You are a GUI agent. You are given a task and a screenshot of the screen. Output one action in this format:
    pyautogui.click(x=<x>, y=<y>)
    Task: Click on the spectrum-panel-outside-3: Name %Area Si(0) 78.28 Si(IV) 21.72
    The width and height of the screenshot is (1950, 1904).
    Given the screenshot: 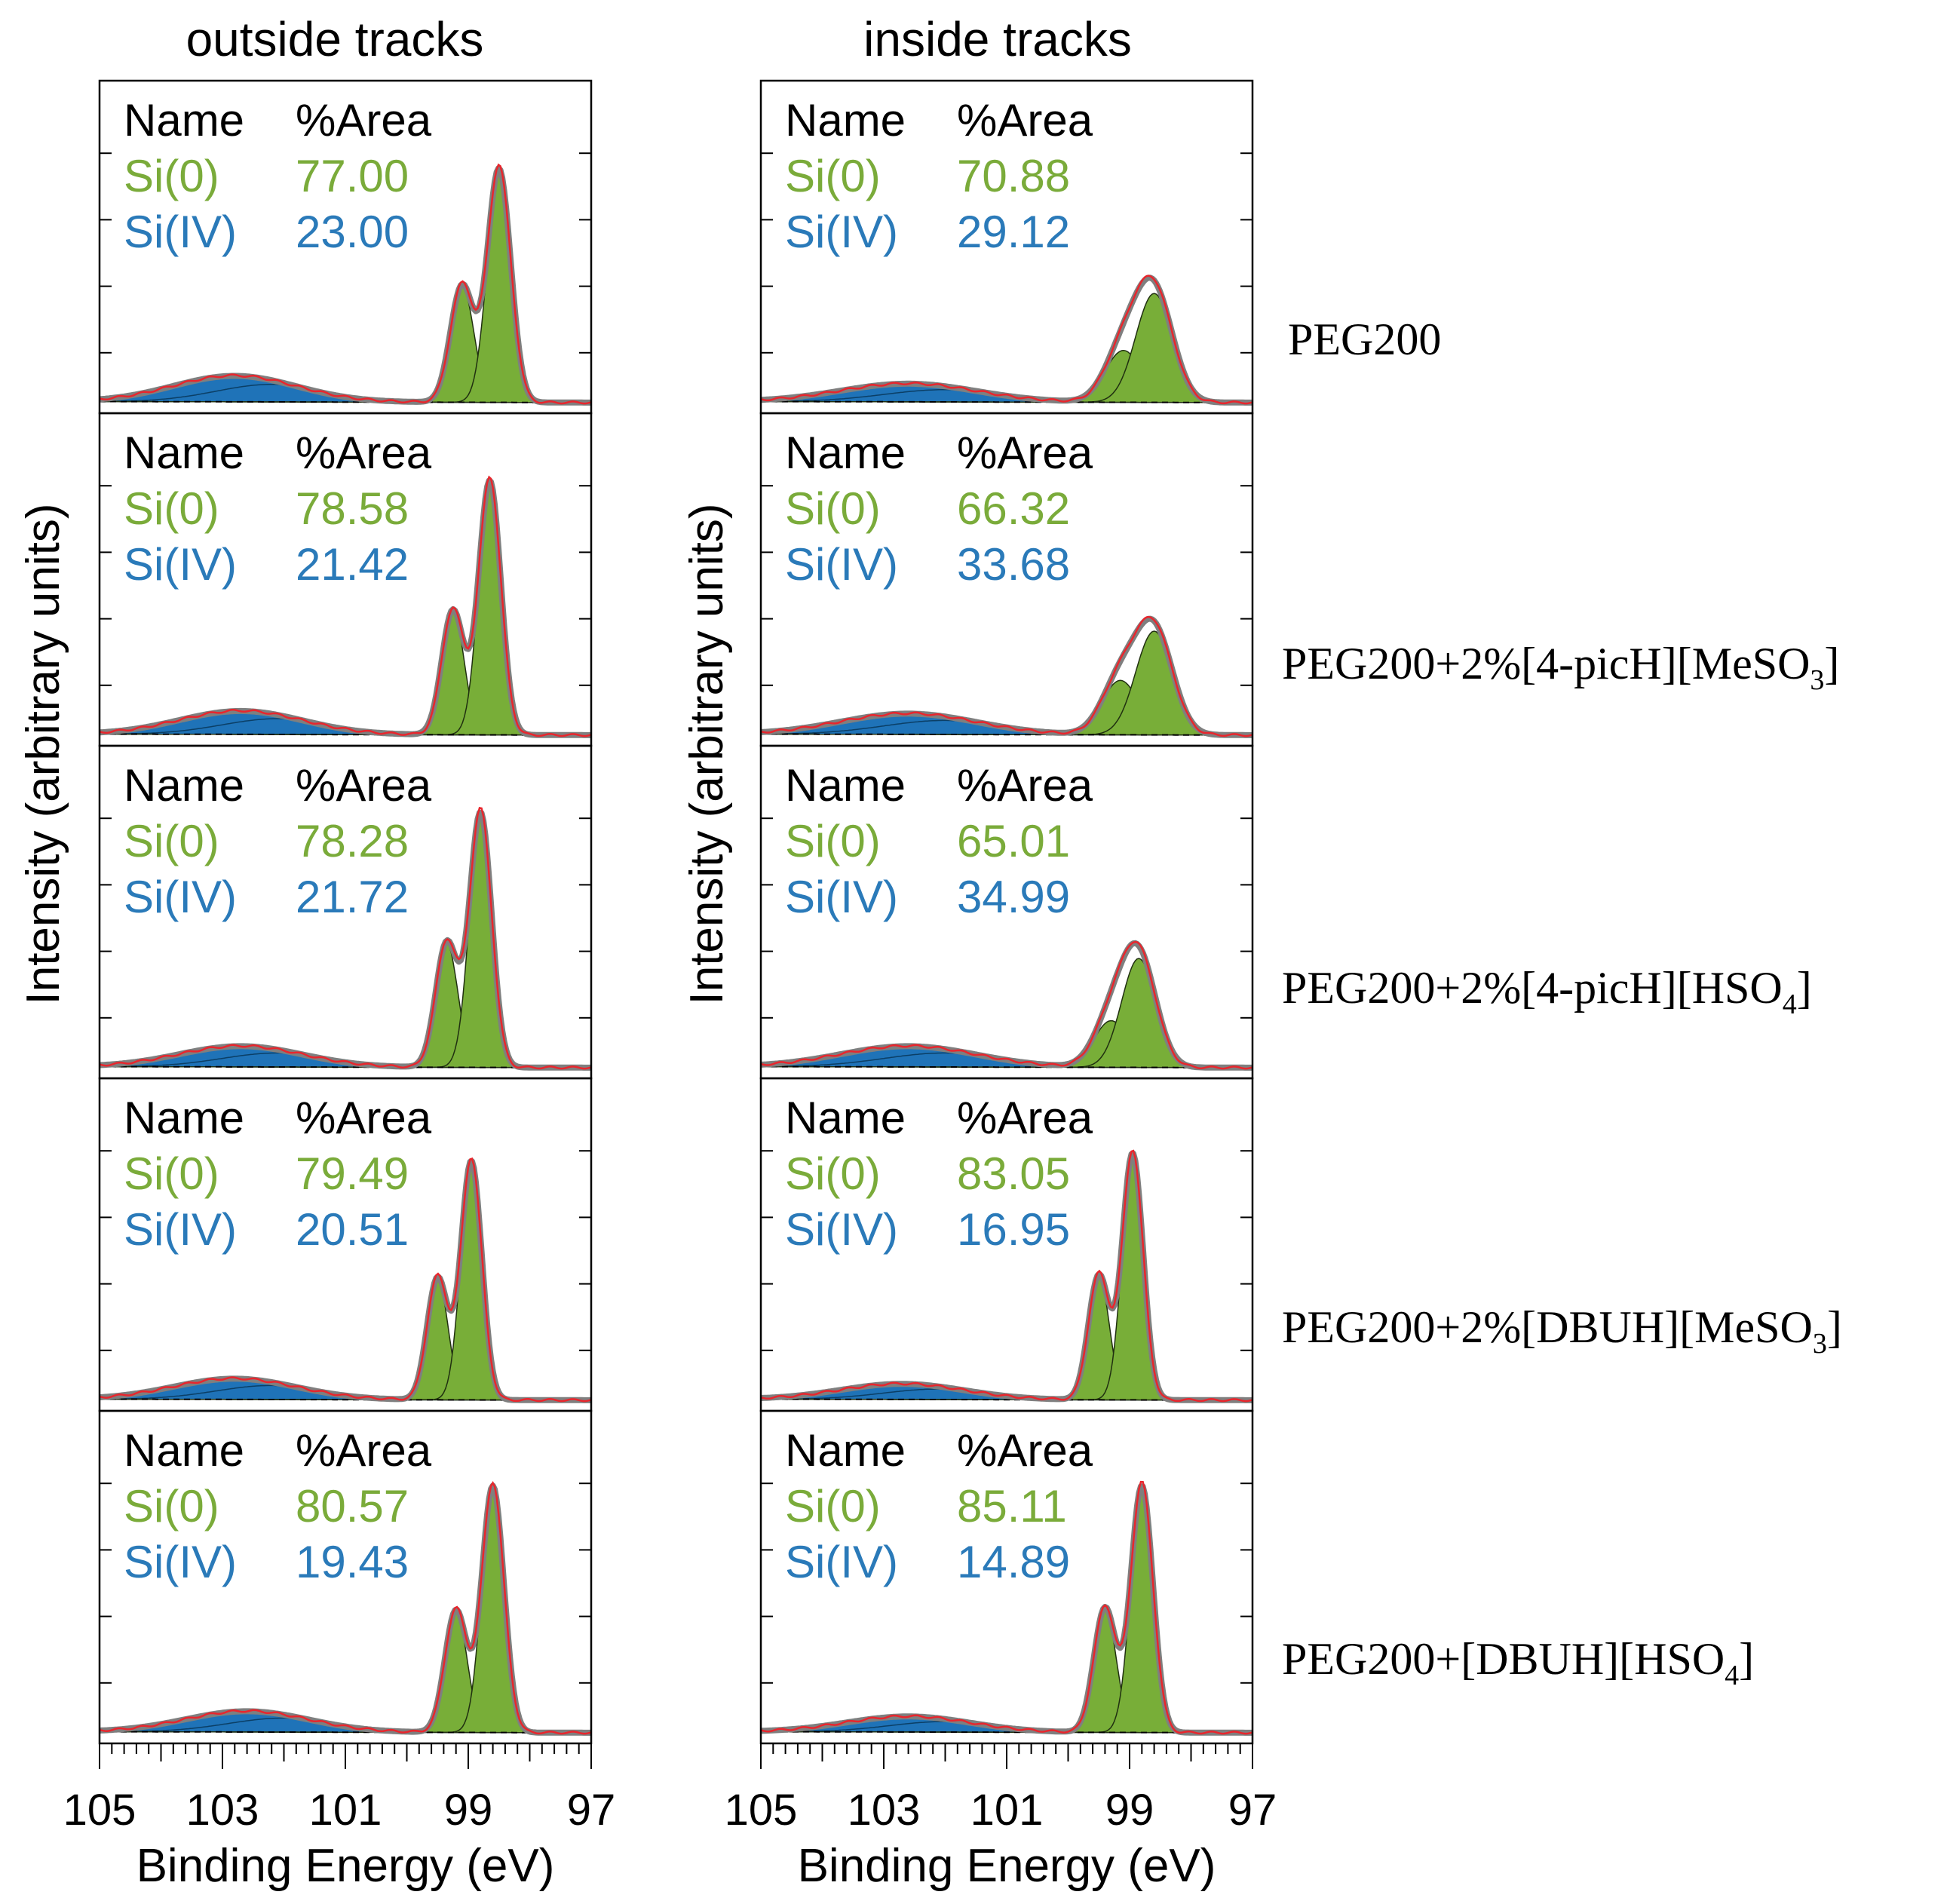 What is the action you would take?
    pyautogui.click(x=346, y=912)
    